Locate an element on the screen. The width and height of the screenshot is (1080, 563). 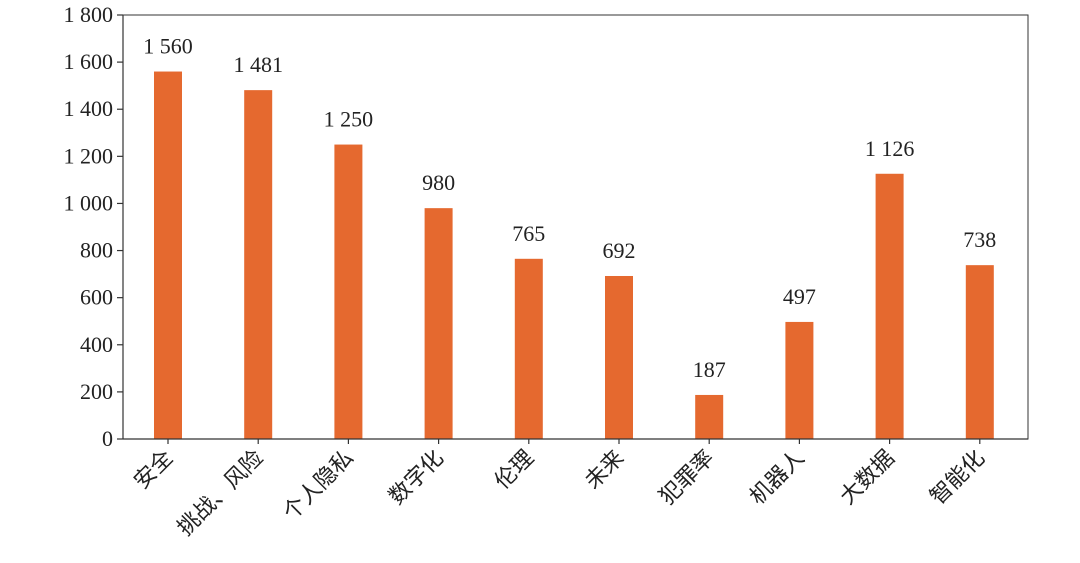
data-label: 738 is located at coordinates (979, 239).